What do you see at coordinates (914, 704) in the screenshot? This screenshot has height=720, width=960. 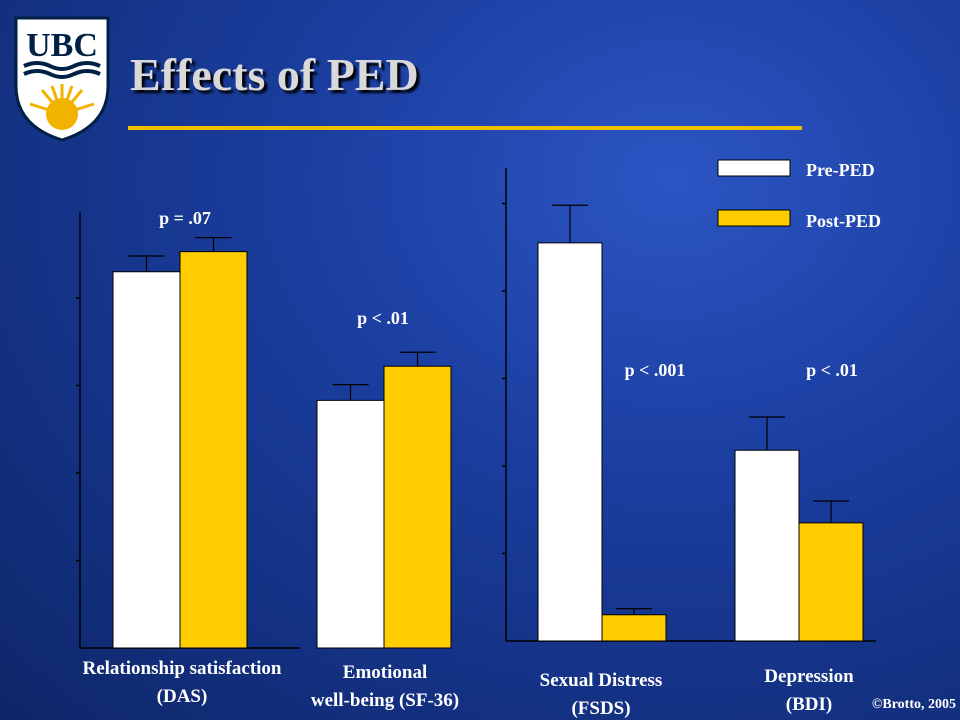 I see `credit-text: ©Brotto, 2005` at bounding box center [914, 704].